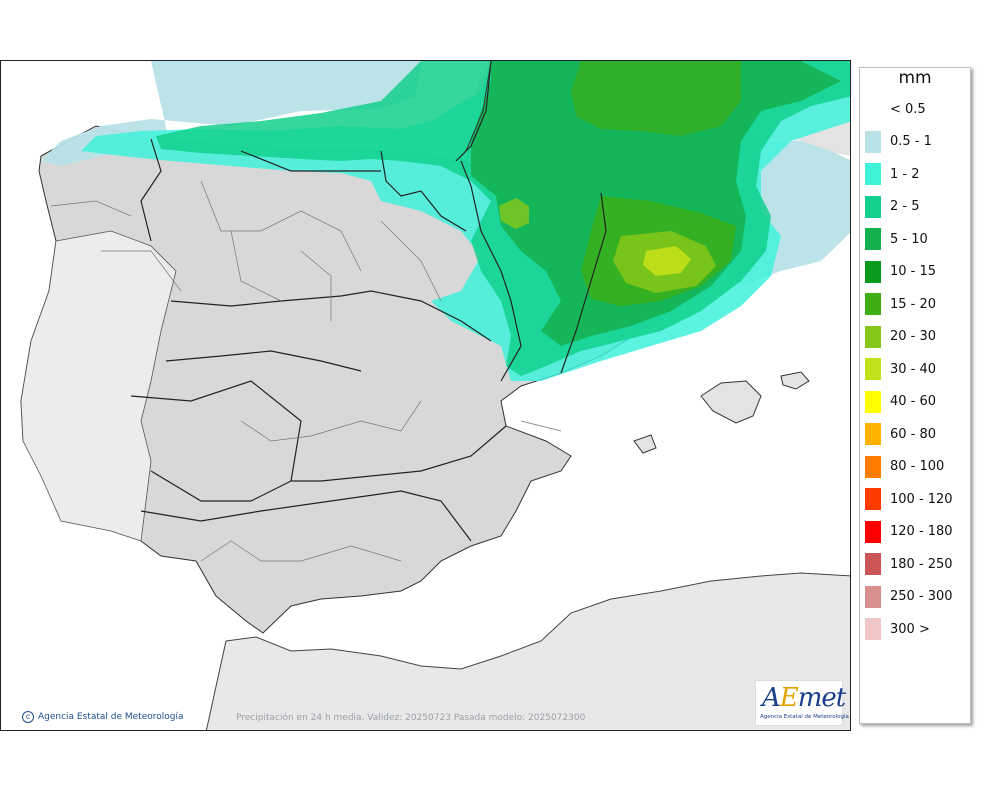  I want to click on legend-label: 30 - 40, so click(913, 369).